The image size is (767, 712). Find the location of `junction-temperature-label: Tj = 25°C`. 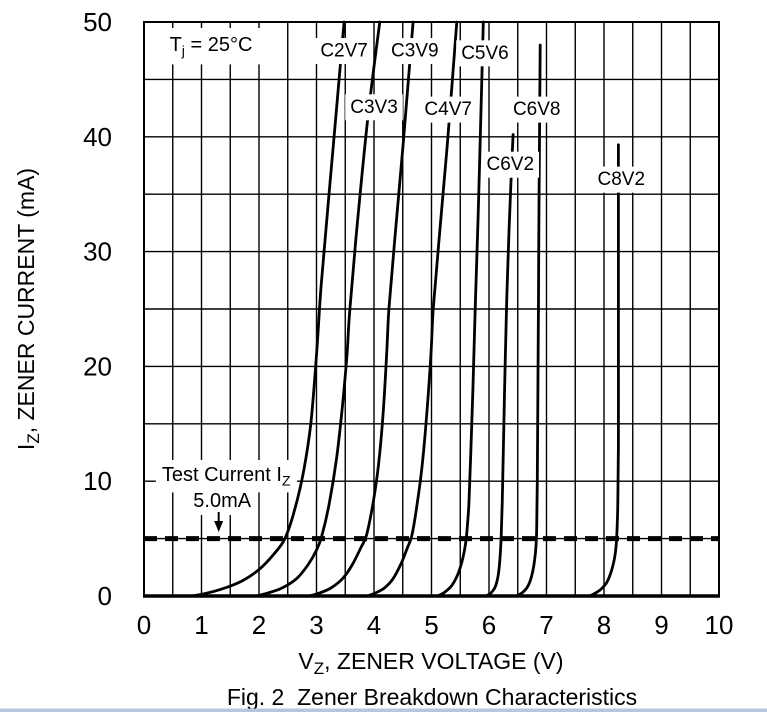

junction-temperature-label: Tj = 25°C is located at coordinates (211, 46).